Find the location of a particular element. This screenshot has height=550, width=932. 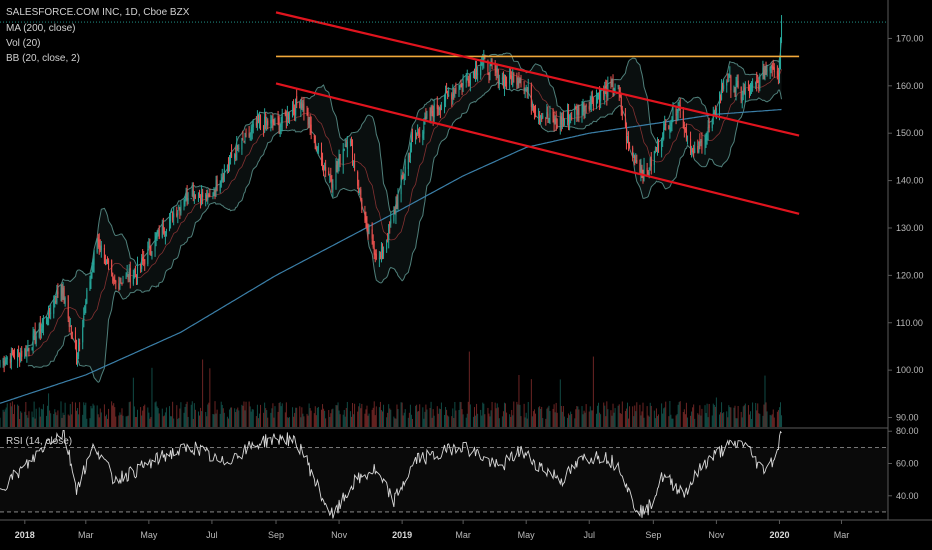

legend-vol: Vol (20) is located at coordinates (23, 43).